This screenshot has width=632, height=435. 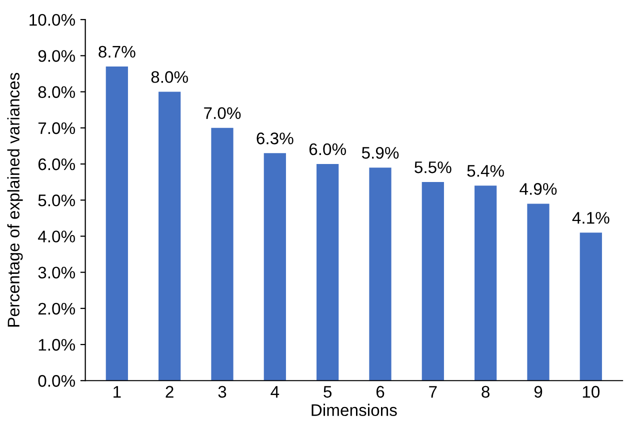 I want to click on x-tick-label: 8, so click(x=486, y=392).